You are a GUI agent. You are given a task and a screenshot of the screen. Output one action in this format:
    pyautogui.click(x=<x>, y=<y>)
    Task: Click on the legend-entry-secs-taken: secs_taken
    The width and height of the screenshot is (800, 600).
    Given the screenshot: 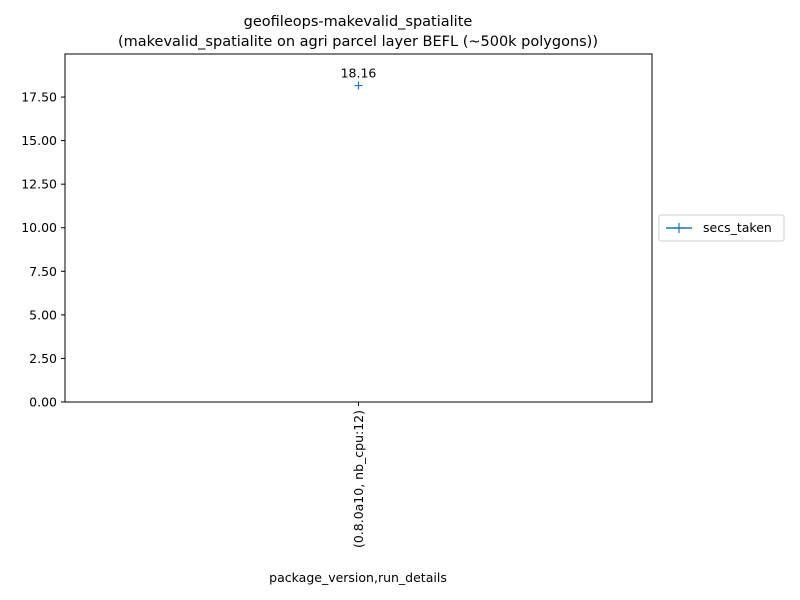 What is the action you would take?
    pyautogui.click(x=737, y=227)
    